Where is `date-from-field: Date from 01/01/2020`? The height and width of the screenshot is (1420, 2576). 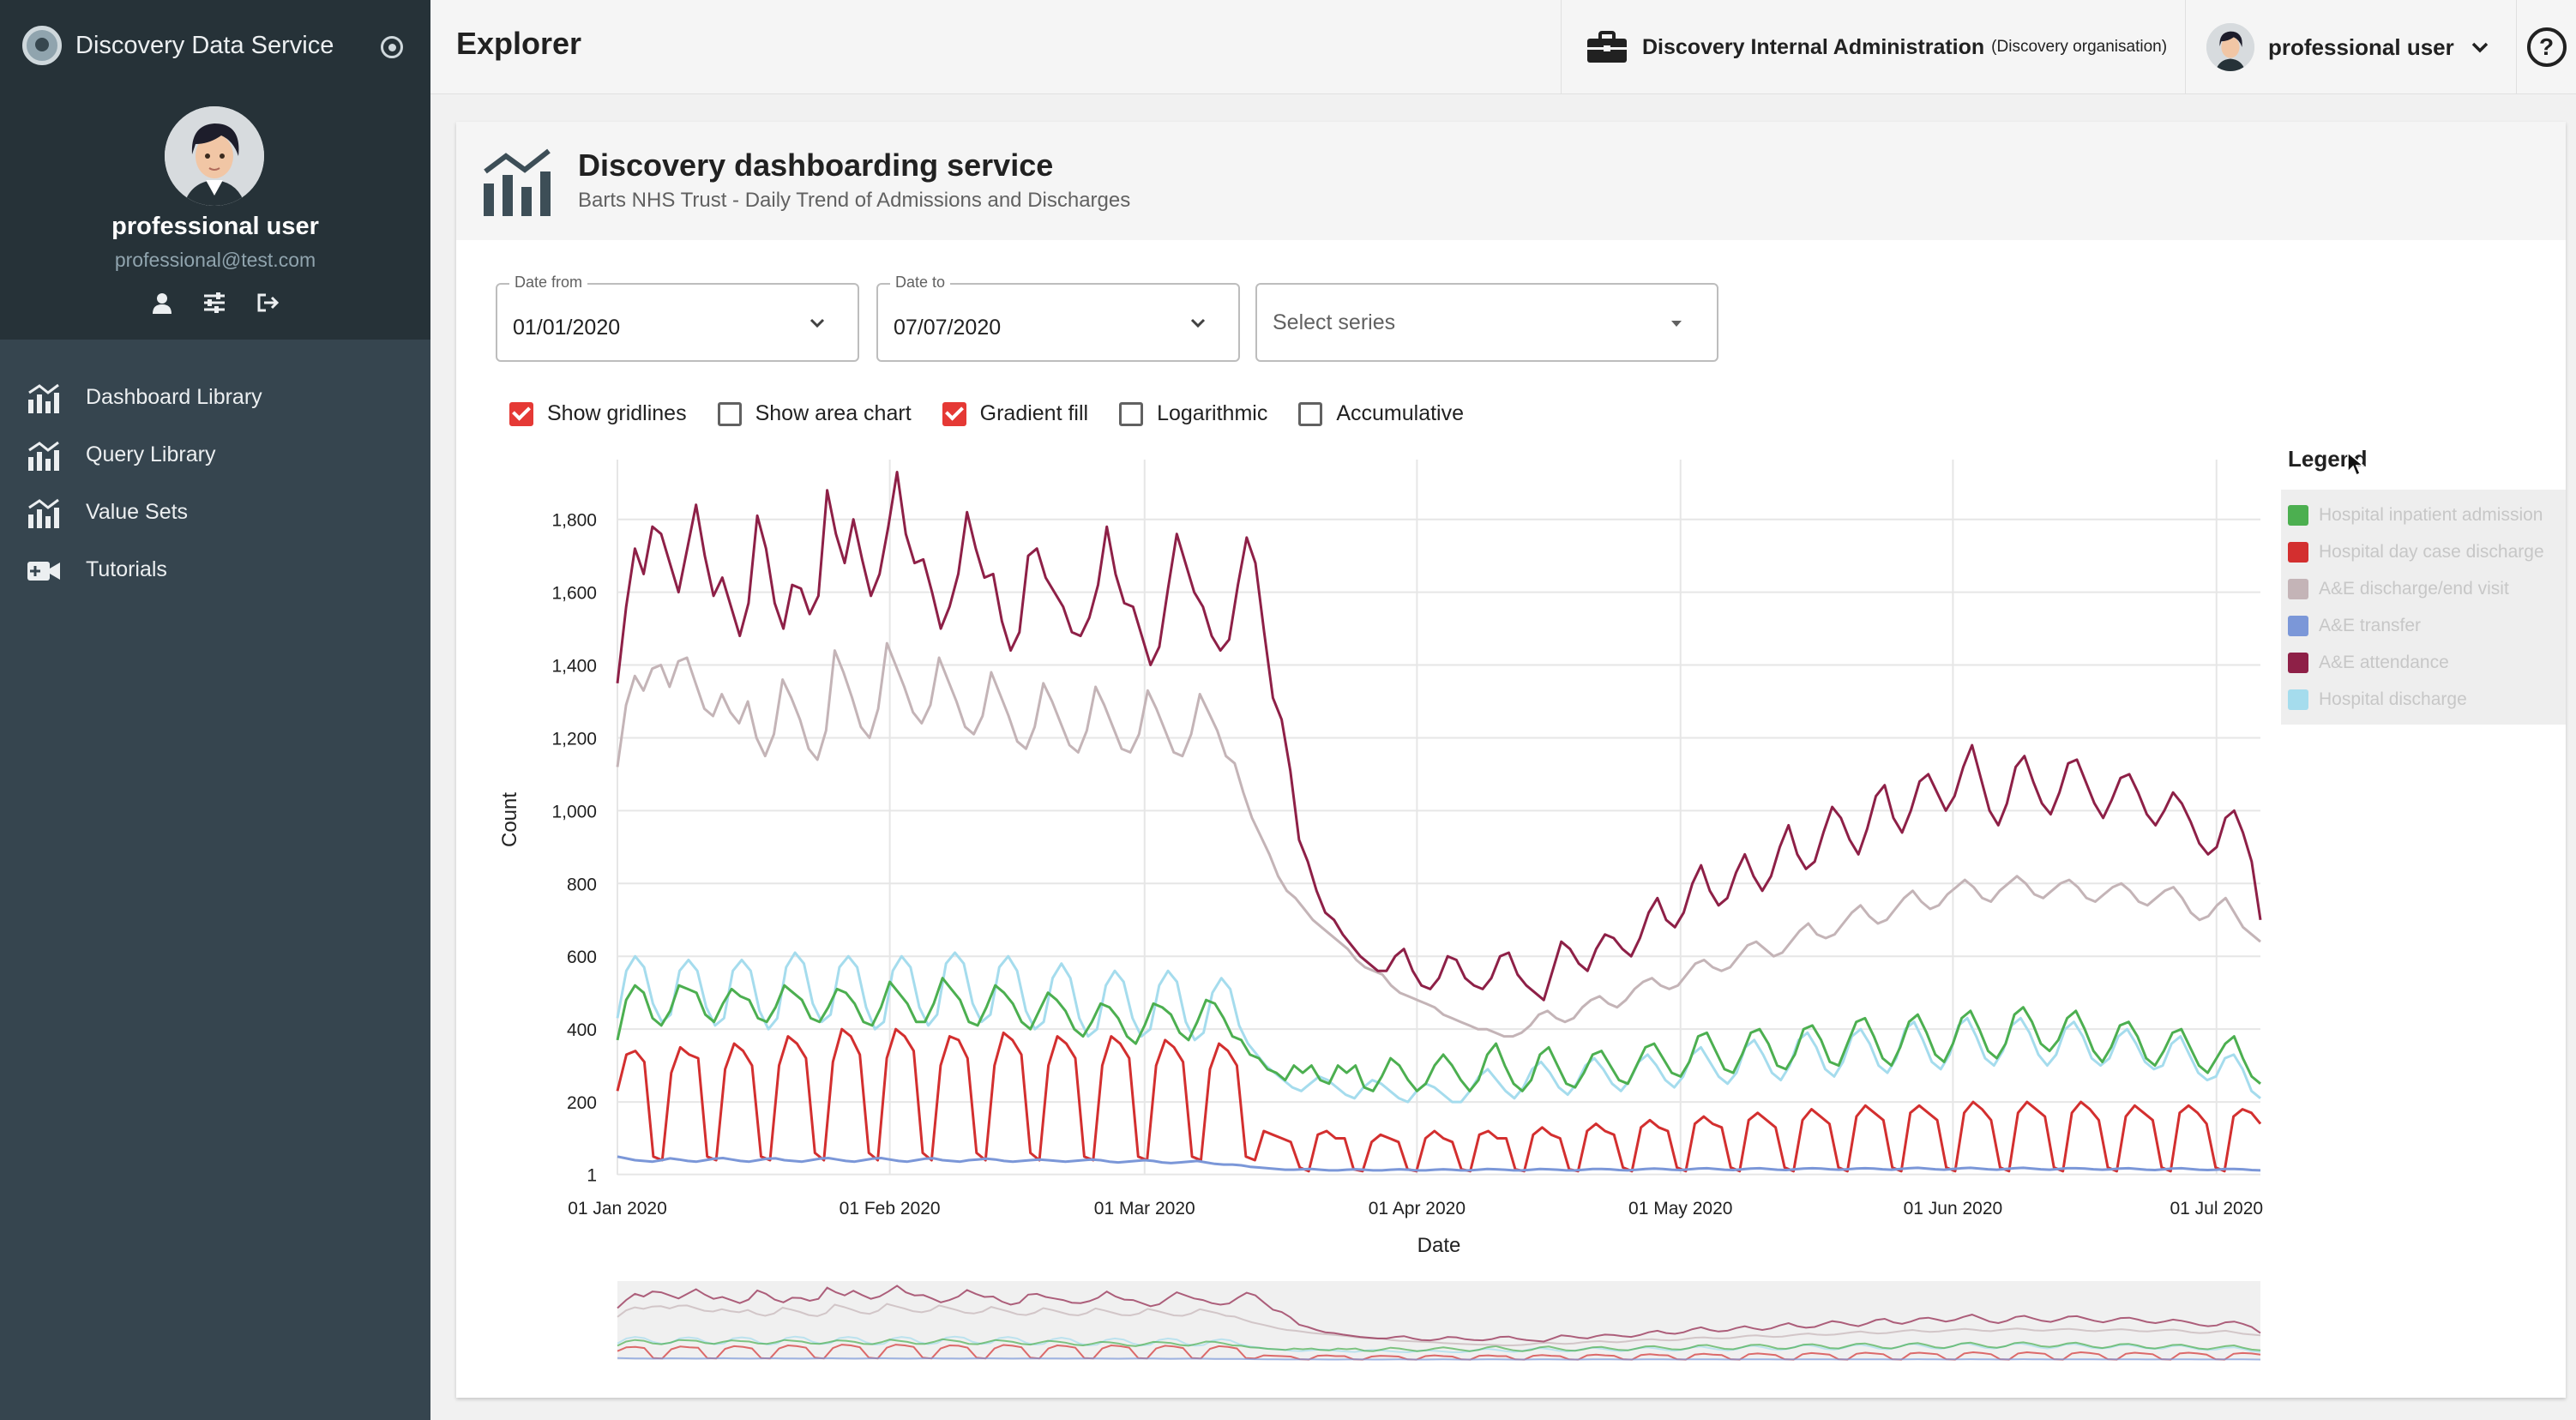
date-from-field: Date from 01/01/2020 is located at coordinates (677, 318).